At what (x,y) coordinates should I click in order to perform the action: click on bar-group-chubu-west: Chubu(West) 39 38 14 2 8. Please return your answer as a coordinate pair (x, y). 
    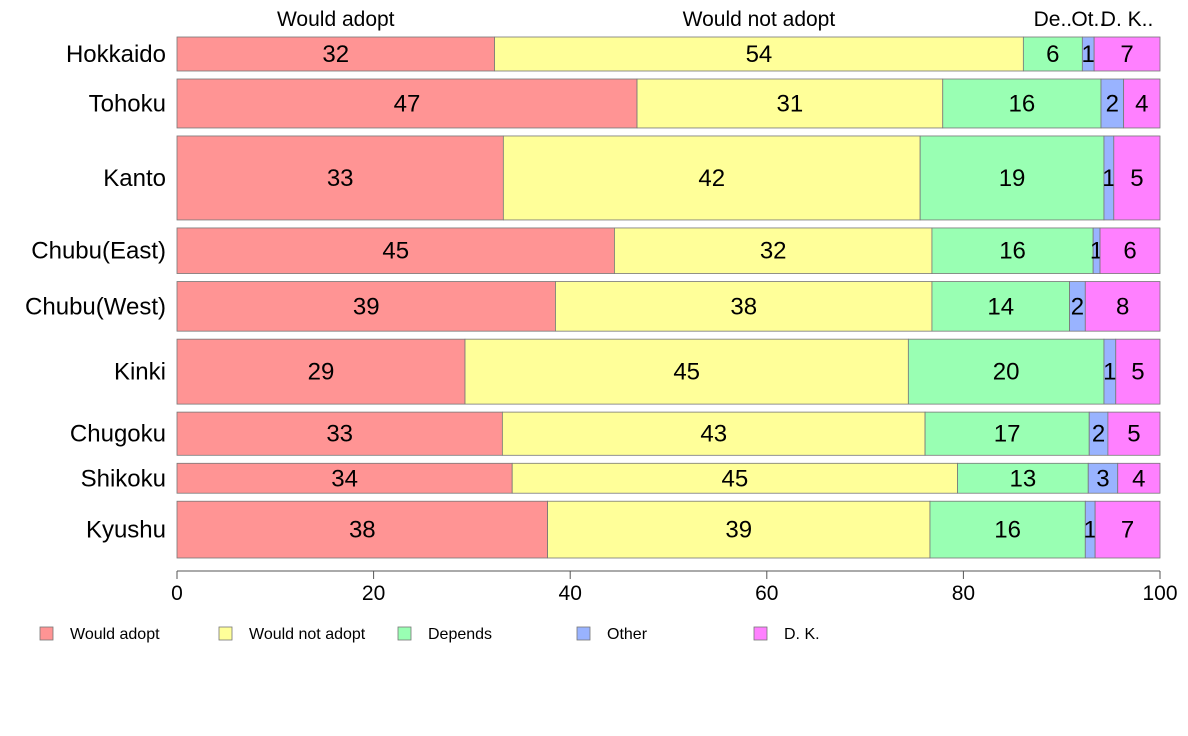
    Looking at the image, I should click on (593, 306).